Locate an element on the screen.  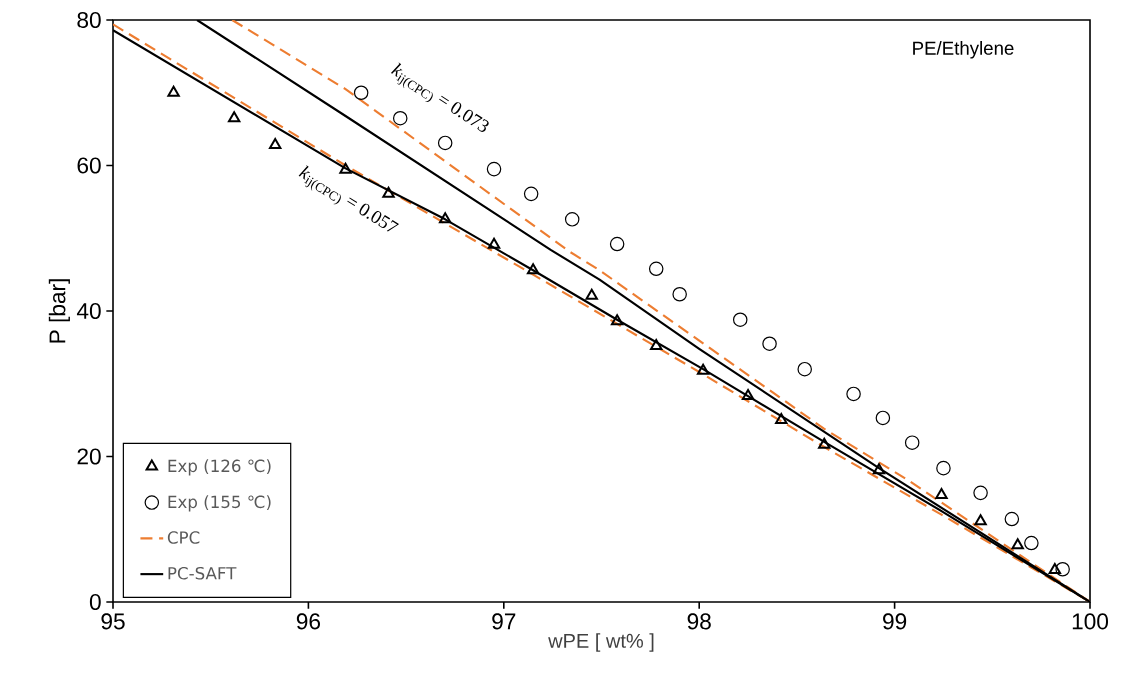
x-tick-label: 100 is located at coordinates (1090, 621).